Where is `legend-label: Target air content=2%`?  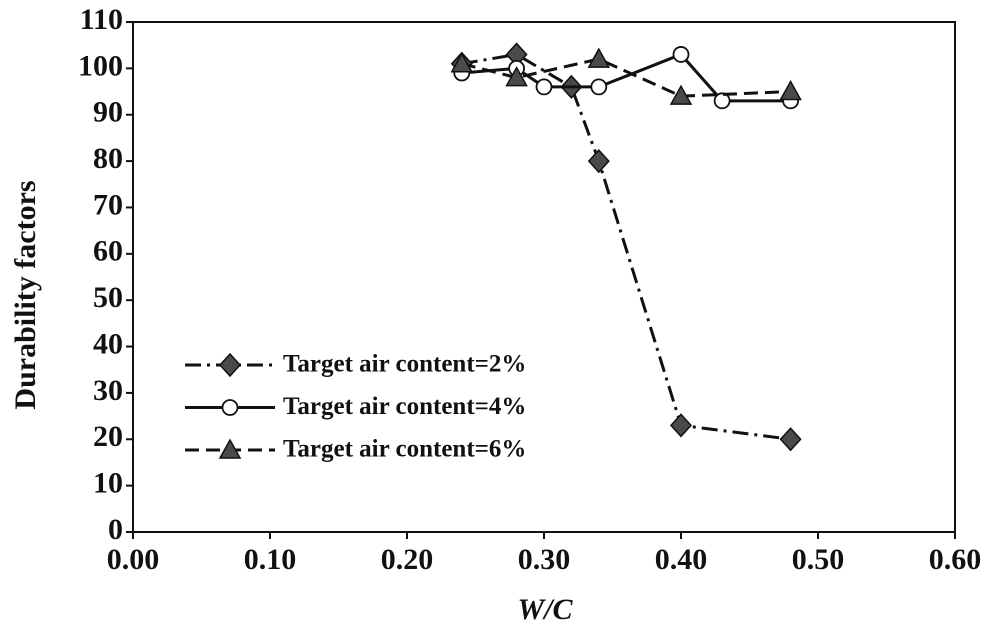 legend-label: Target air content=2% is located at coordinates (404, 364).